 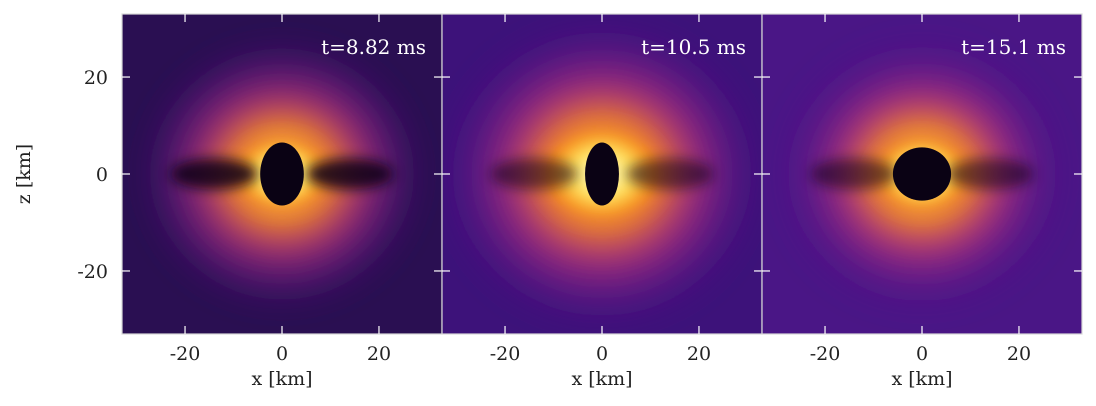 I want to click on y-tick-label: 20, so click(x=96, y=78).